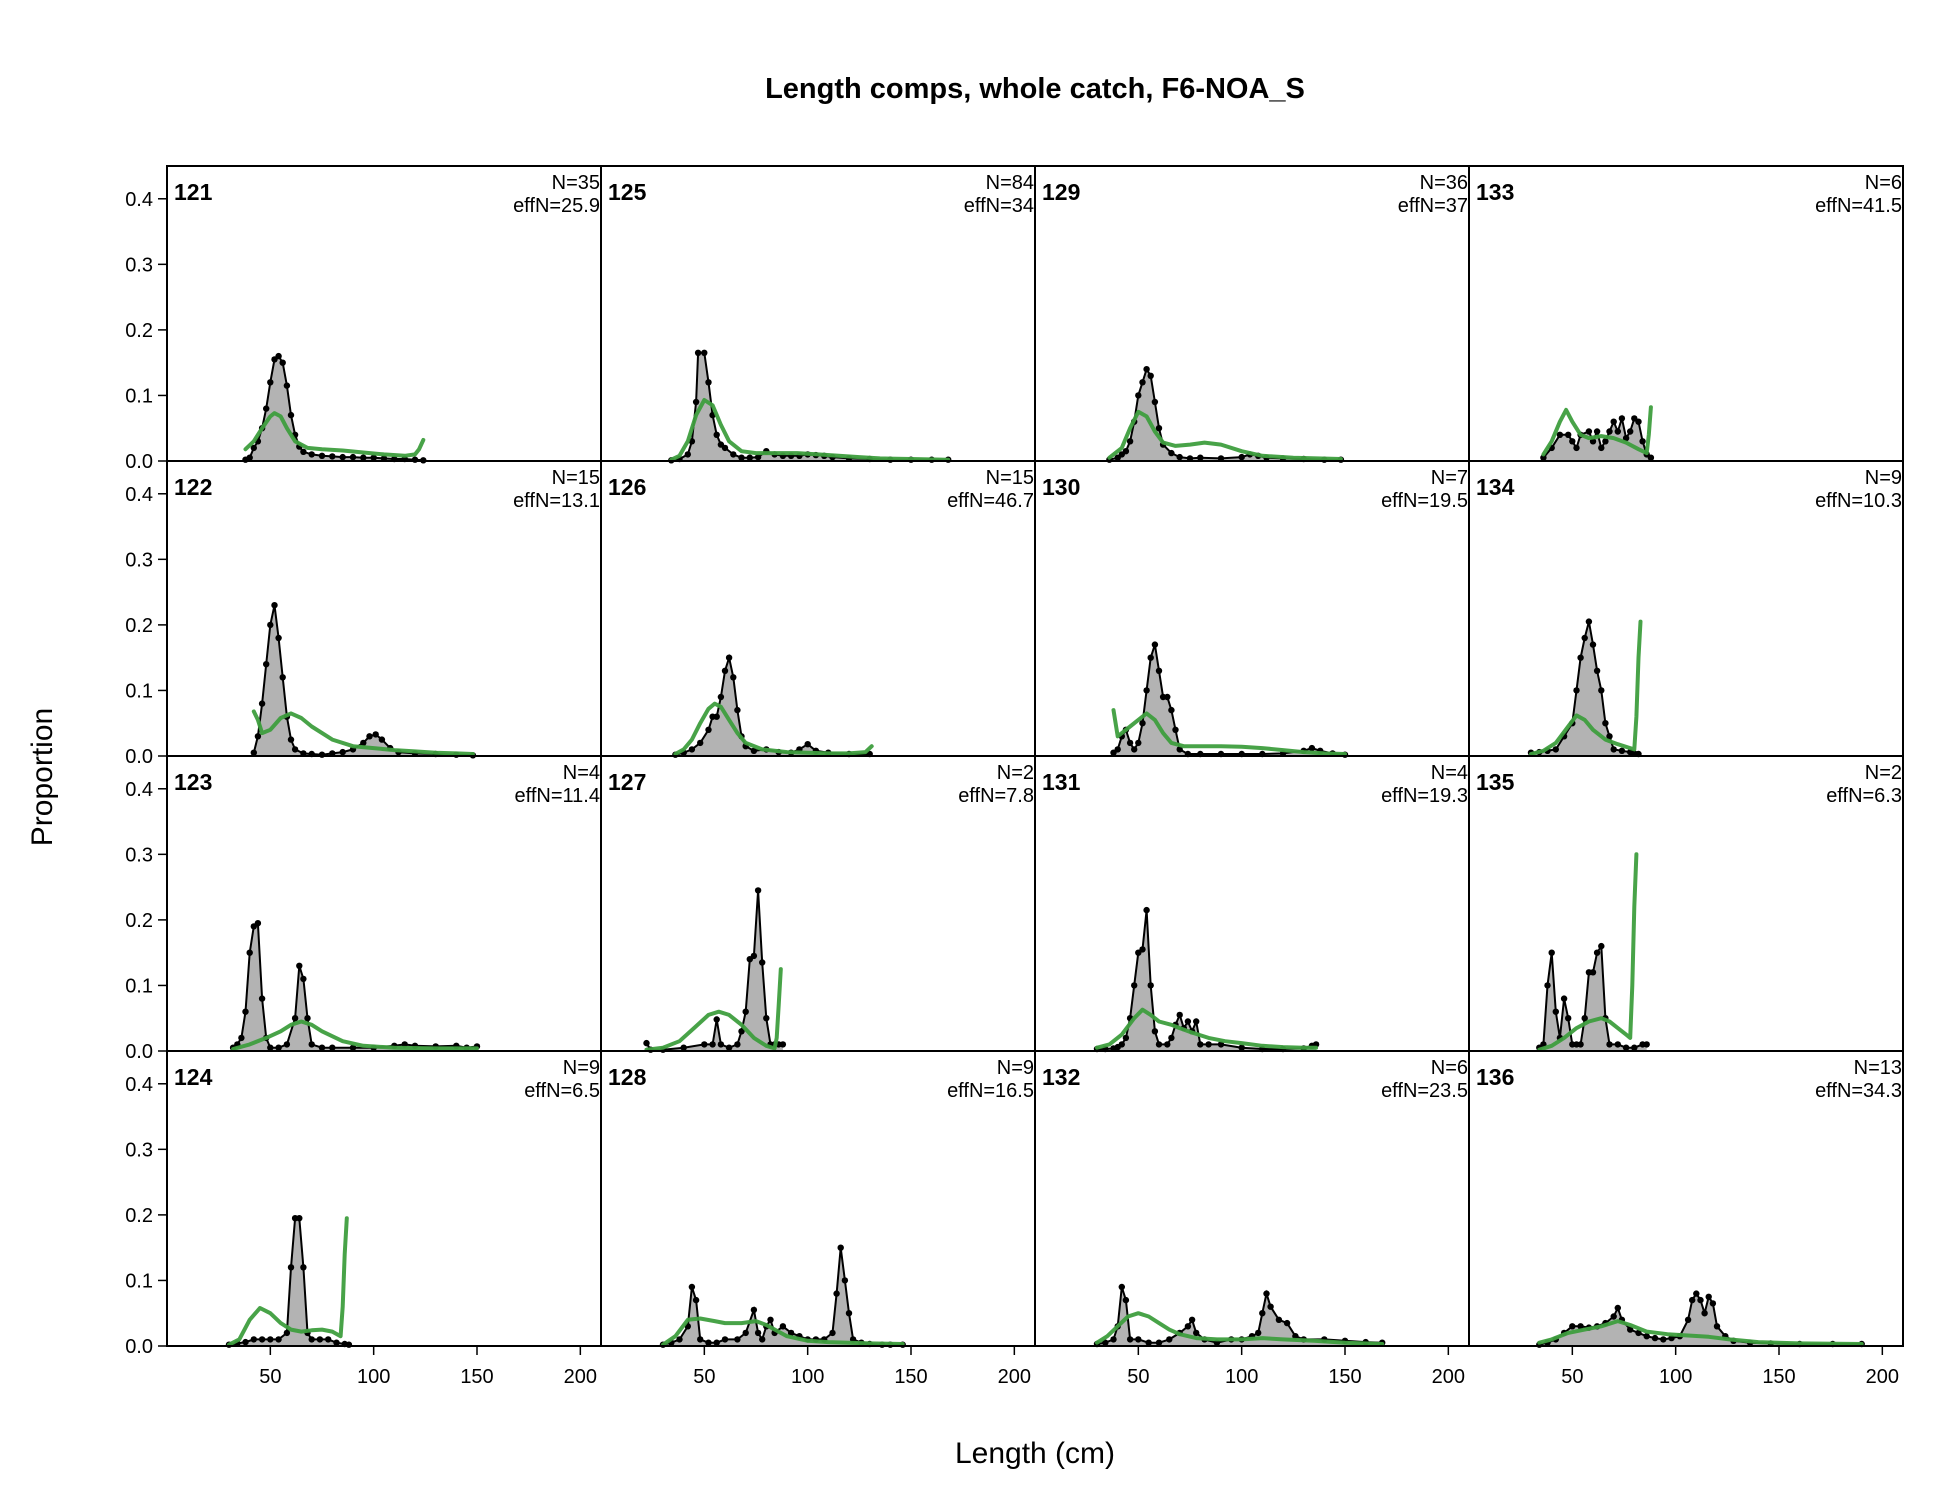 Image resolution: width=1950 pixels, height=1500 pixels. What do you see at coordinates (1495, 782) in the screenshot?
I see `panel-label: 135` at bounding box center [1495, 782].